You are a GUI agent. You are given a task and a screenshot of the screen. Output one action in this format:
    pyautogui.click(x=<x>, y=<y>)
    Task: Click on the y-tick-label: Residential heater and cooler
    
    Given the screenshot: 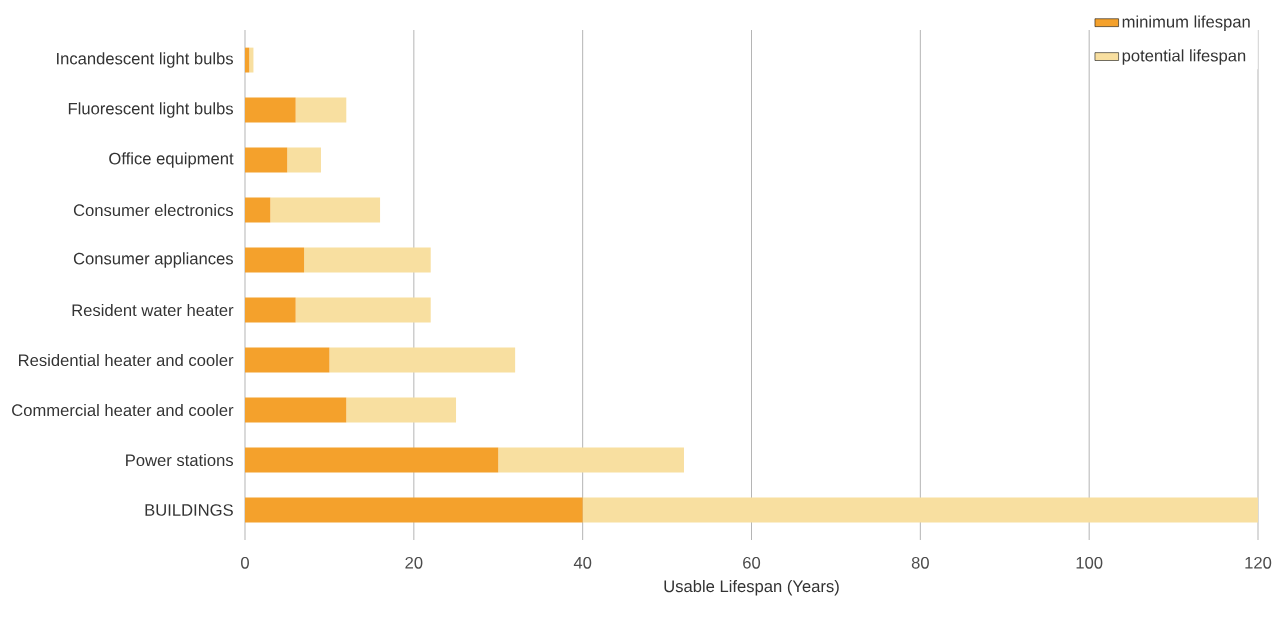 What is the action you would take?
    pyautogui.click(x=126, y=360)
    